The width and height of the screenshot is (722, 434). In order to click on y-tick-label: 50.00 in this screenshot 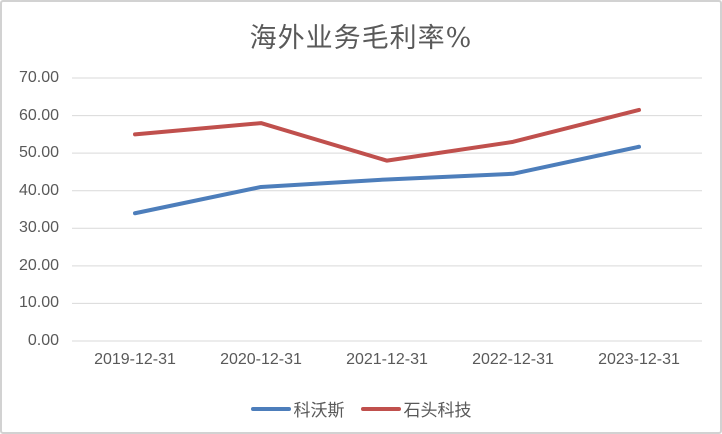, I will do `click(38, 153)`.